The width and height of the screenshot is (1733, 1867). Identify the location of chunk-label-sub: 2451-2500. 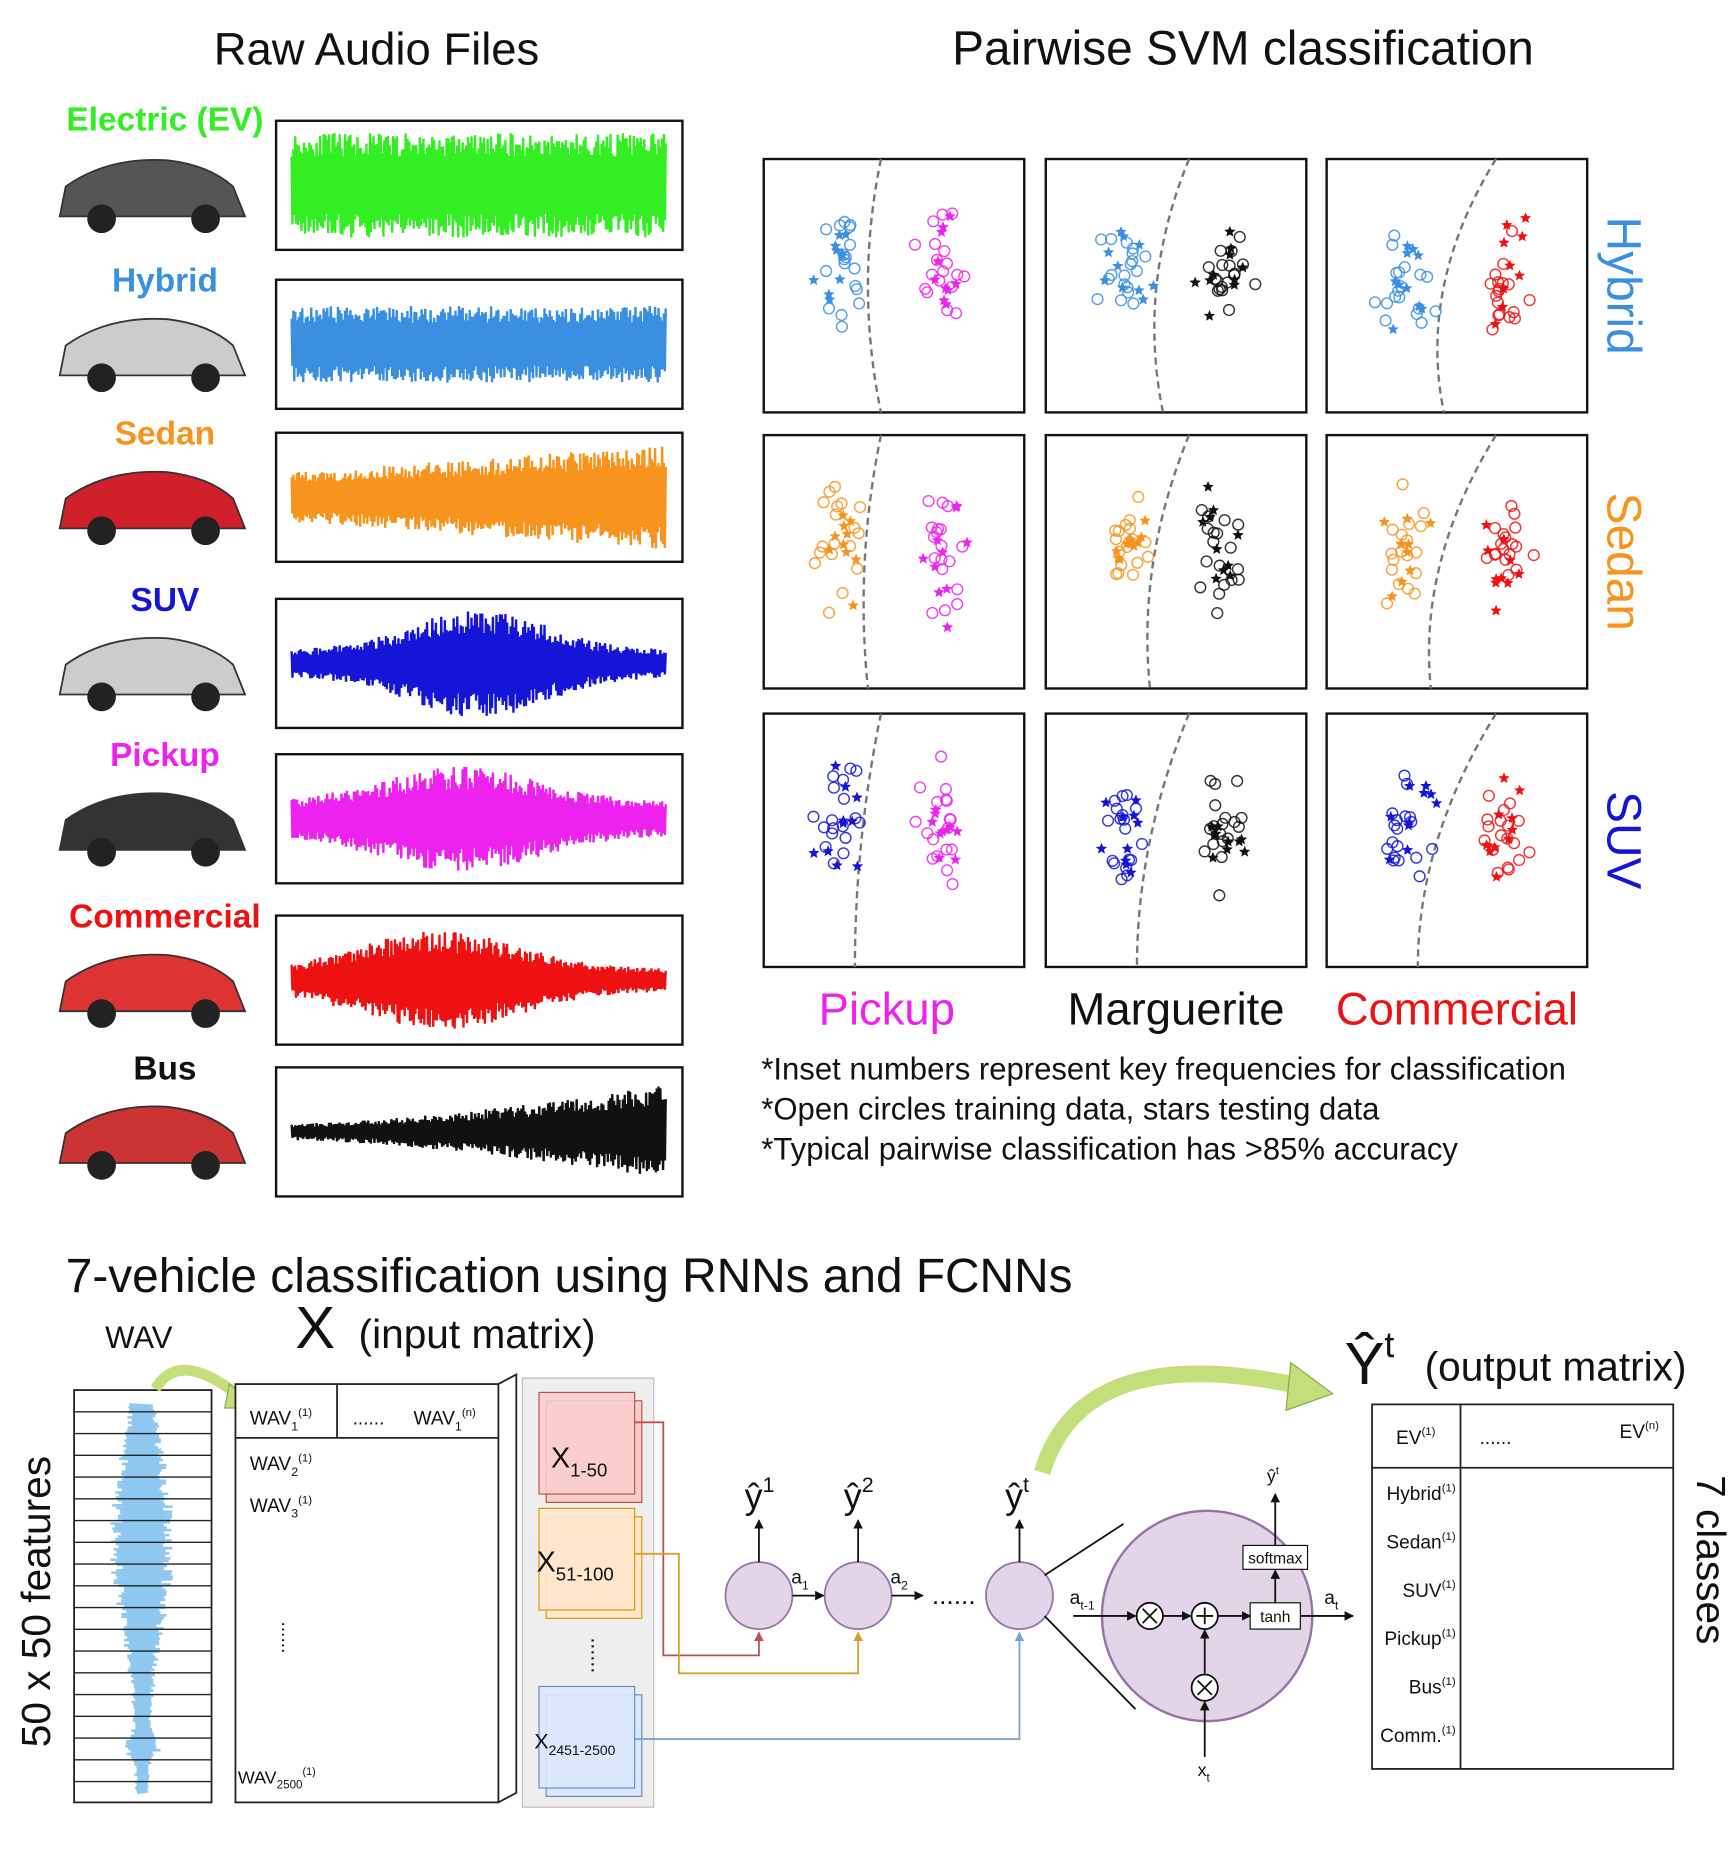
(582, 1750).